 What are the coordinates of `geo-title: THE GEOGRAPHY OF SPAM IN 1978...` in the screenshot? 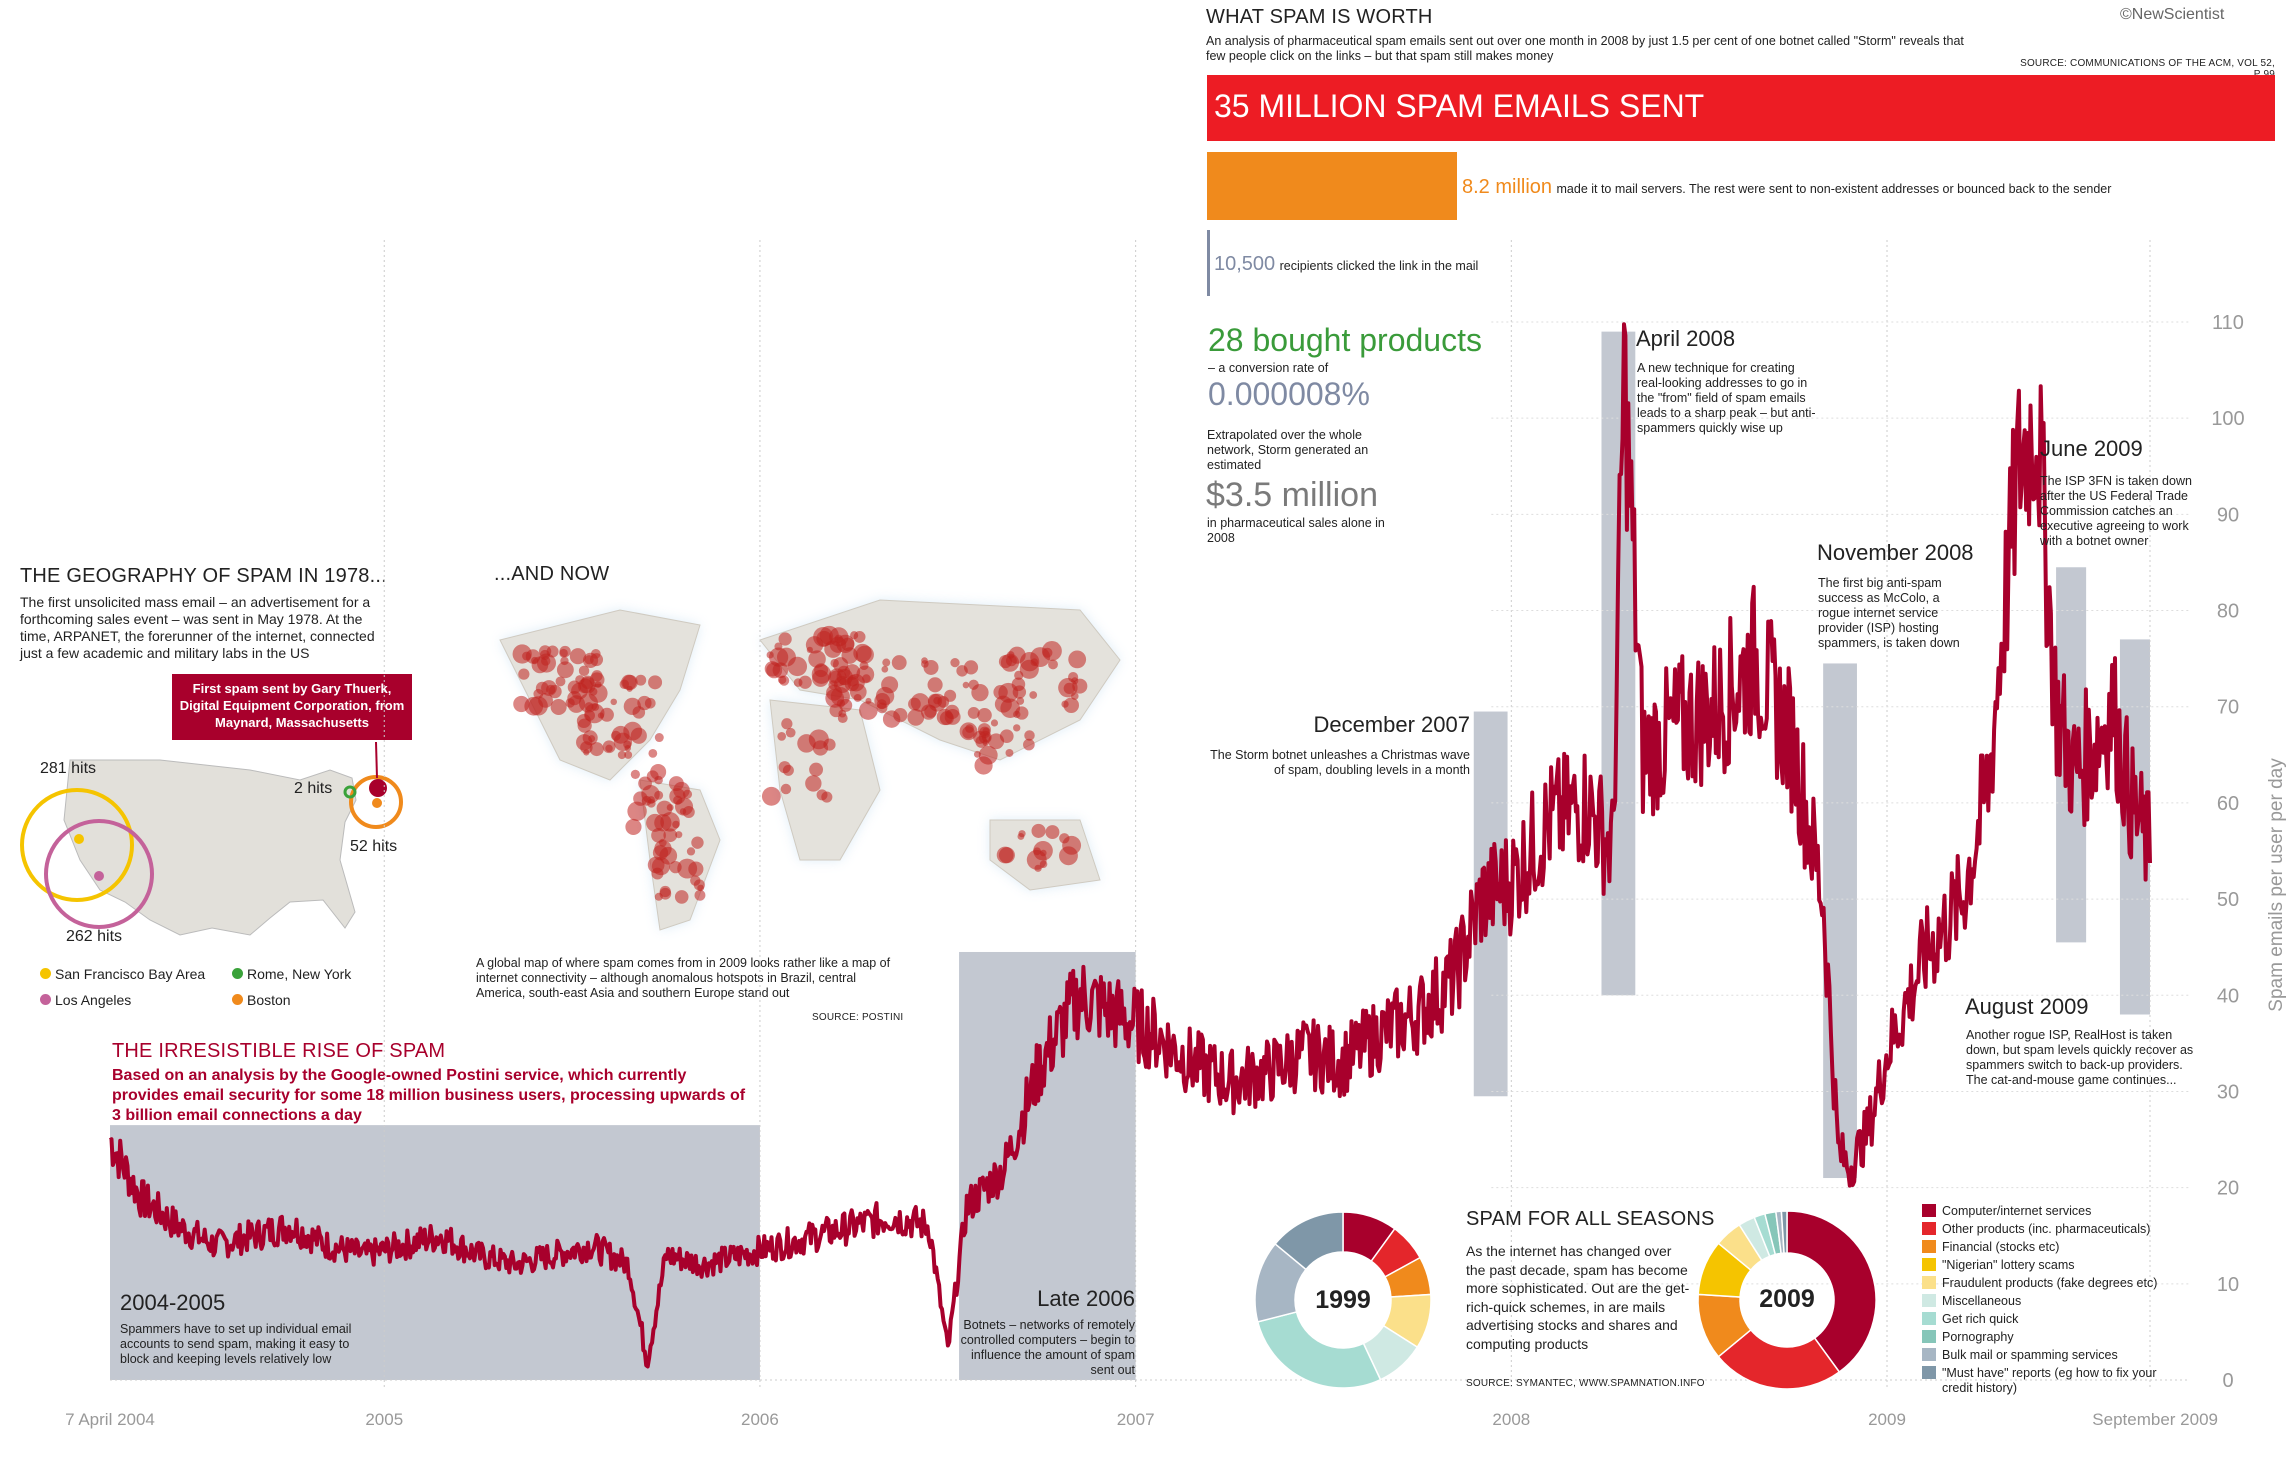 It's located at (203, 576).